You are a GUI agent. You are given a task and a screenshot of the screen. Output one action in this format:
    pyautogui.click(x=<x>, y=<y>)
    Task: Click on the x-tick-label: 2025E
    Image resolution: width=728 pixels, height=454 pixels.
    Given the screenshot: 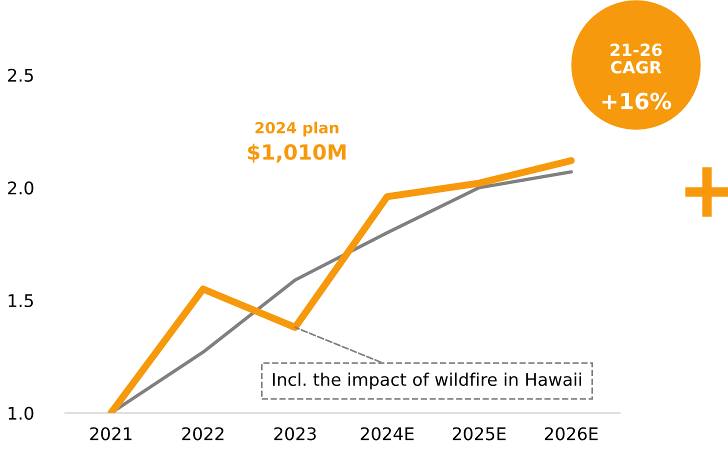 What is the action you would take?
    pyautogui.click(x=479, y=433)
    